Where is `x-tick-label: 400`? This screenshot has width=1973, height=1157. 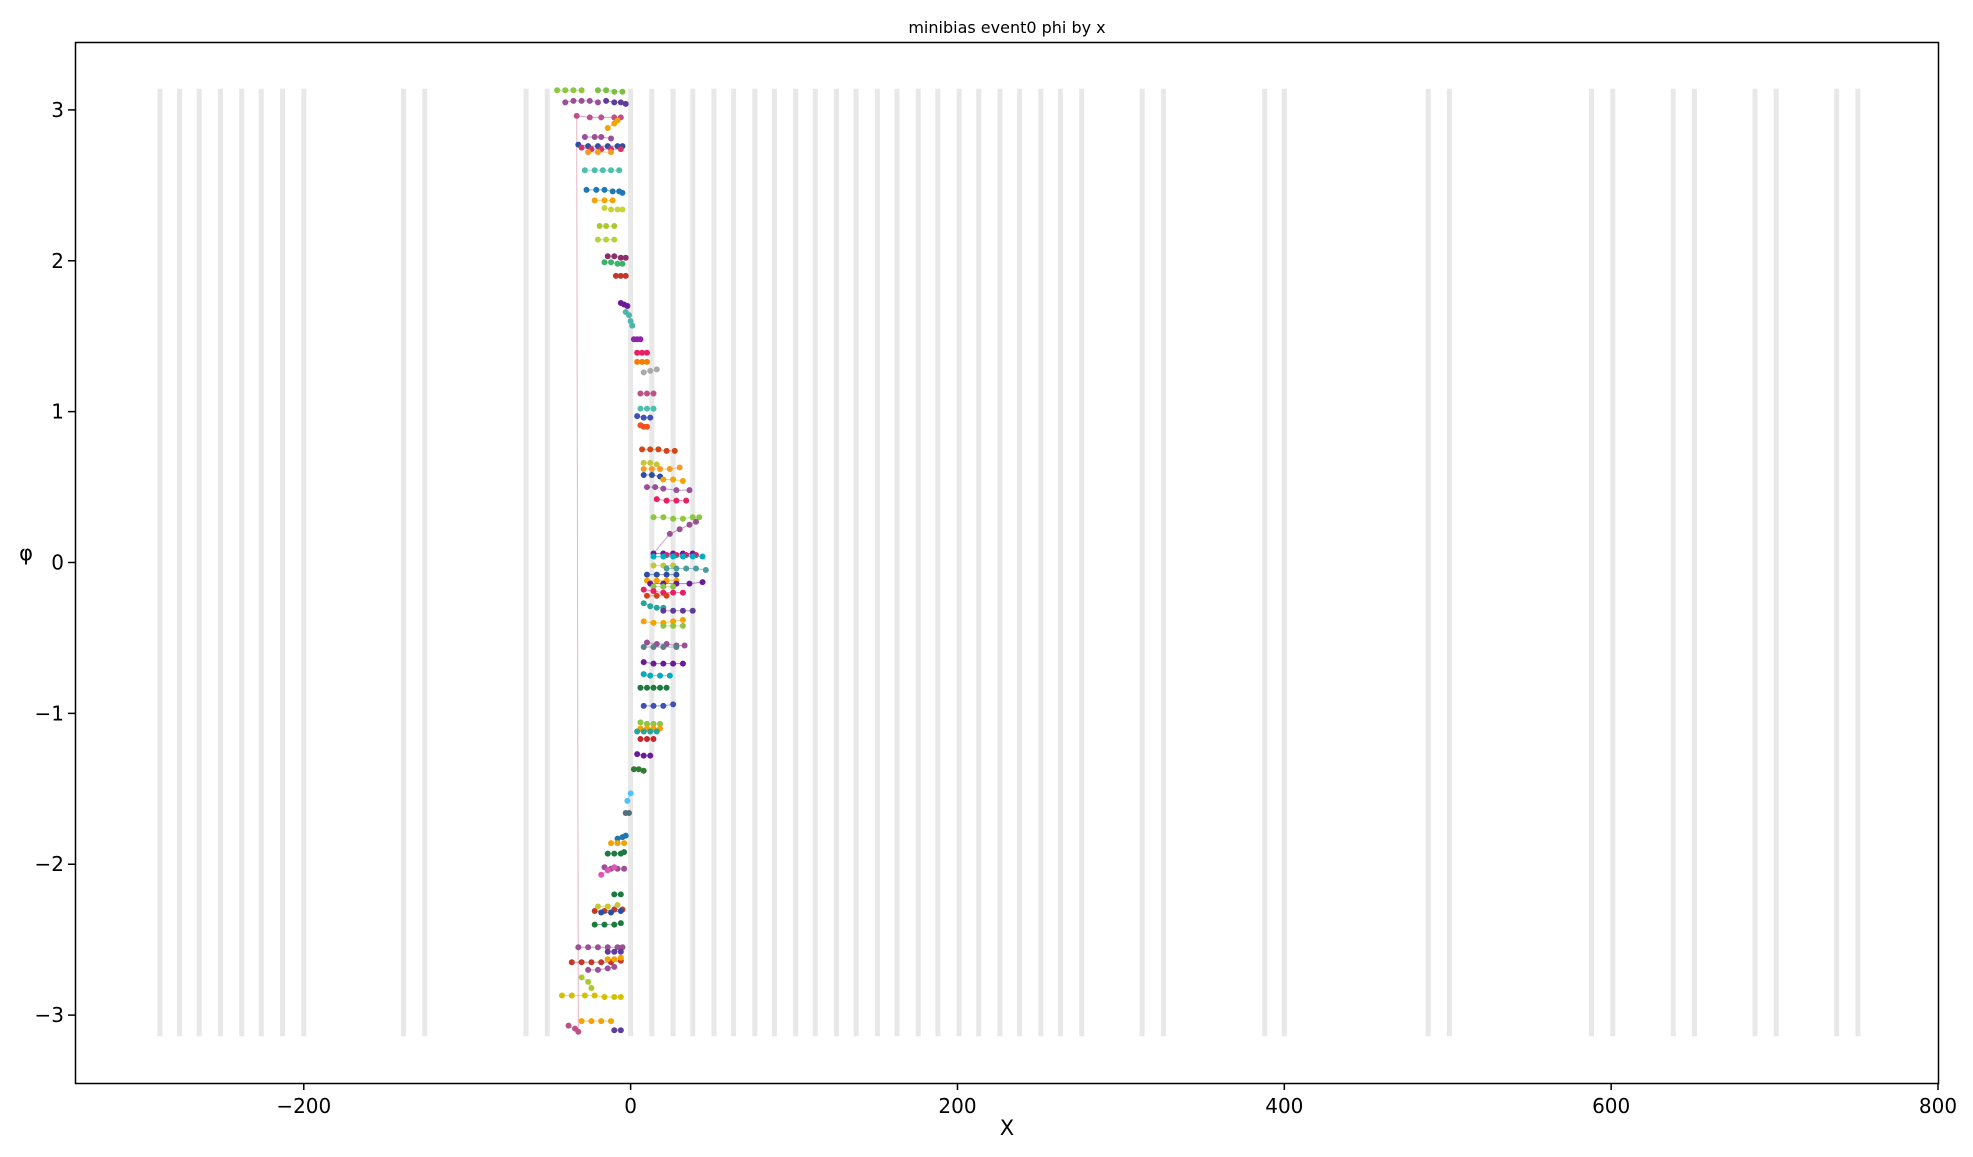
x-tick-label: 400 is located at coordinates (1284, 1106).